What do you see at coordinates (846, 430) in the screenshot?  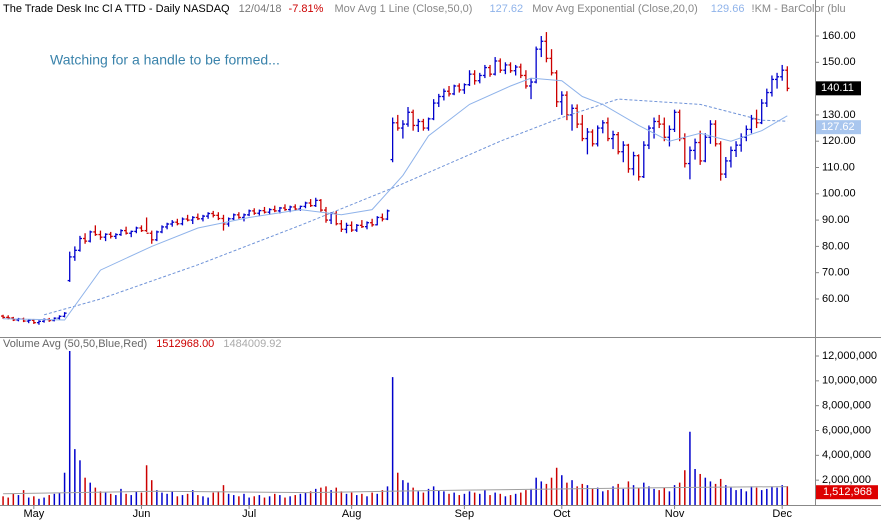 I see `volume-tick-label: 6,000,000` at bounding box center [846, 430].